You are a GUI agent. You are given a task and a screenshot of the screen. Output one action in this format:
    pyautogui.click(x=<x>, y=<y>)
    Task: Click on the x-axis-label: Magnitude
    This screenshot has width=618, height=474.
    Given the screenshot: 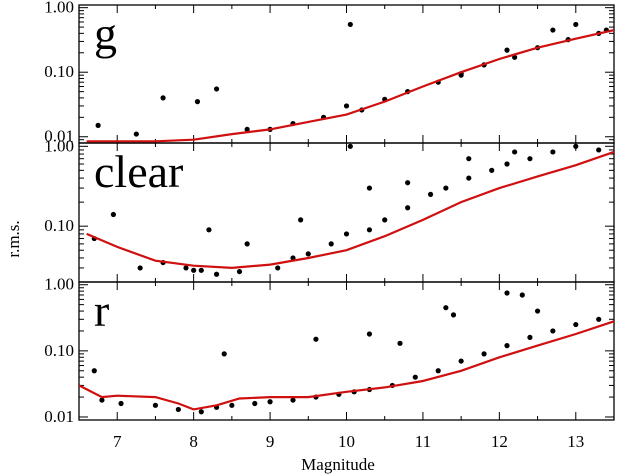 What is the action you would take?
    pyautogui.click(x=338, y=464)
    